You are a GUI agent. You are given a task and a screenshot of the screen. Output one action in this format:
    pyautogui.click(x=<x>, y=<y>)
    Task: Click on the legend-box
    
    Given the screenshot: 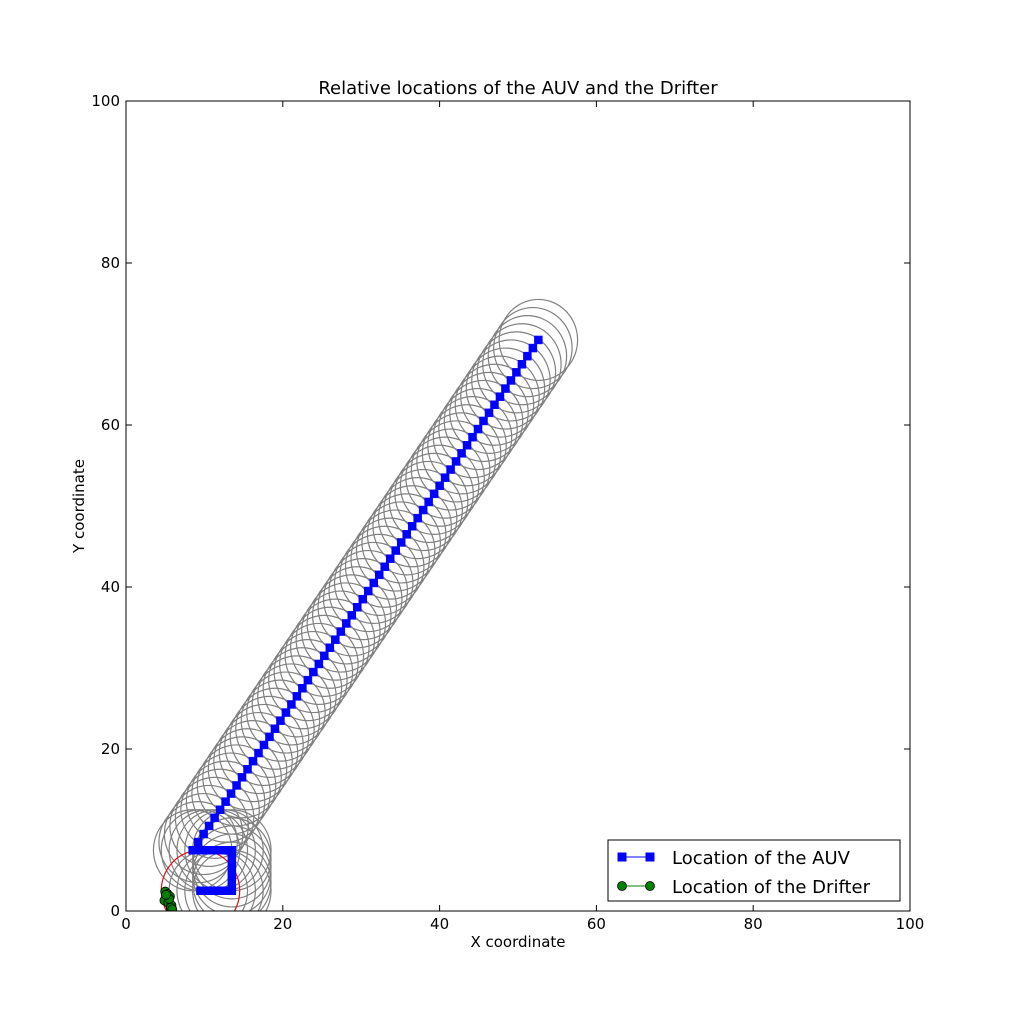 What is the action you would take?
    pyautogui.click(x=754, y=870)
    